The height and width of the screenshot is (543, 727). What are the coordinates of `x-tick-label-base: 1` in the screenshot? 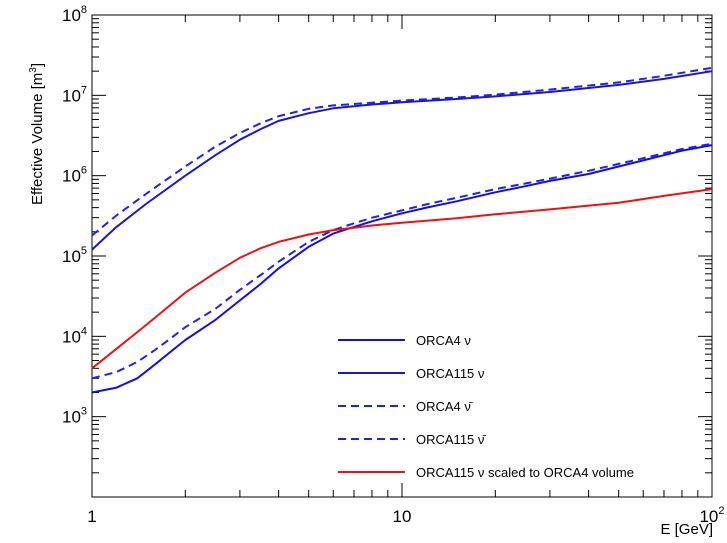 It's located at (91, 516).